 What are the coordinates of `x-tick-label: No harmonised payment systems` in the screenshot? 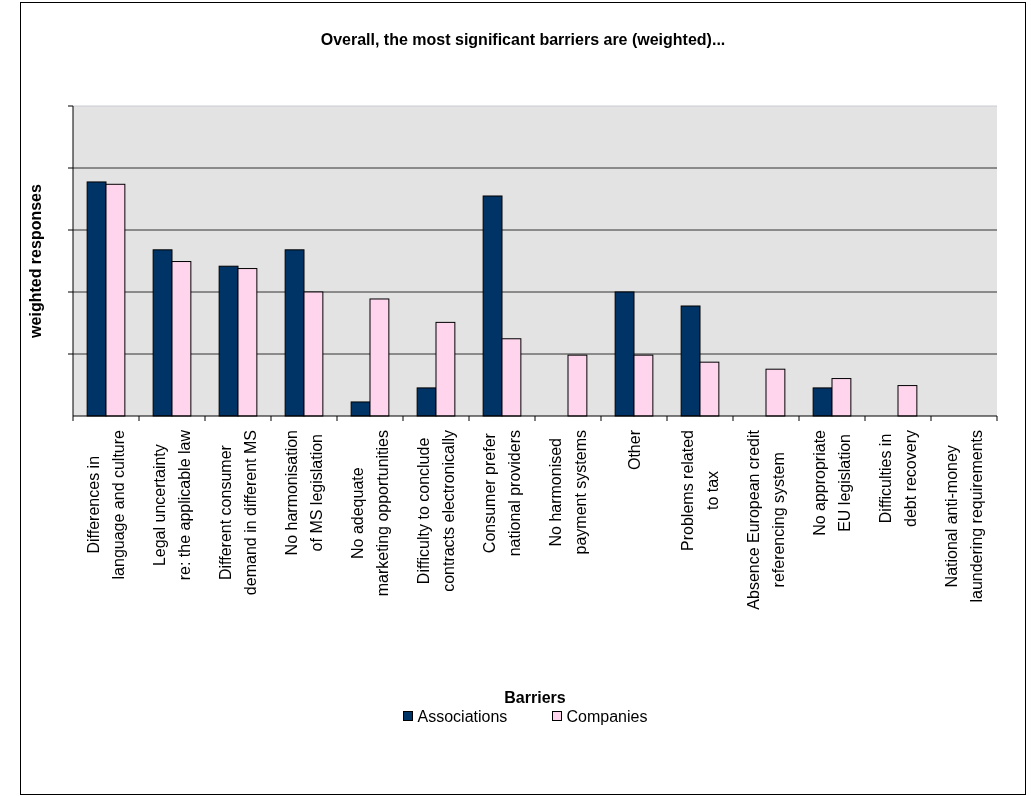 It's located at (568, 492).